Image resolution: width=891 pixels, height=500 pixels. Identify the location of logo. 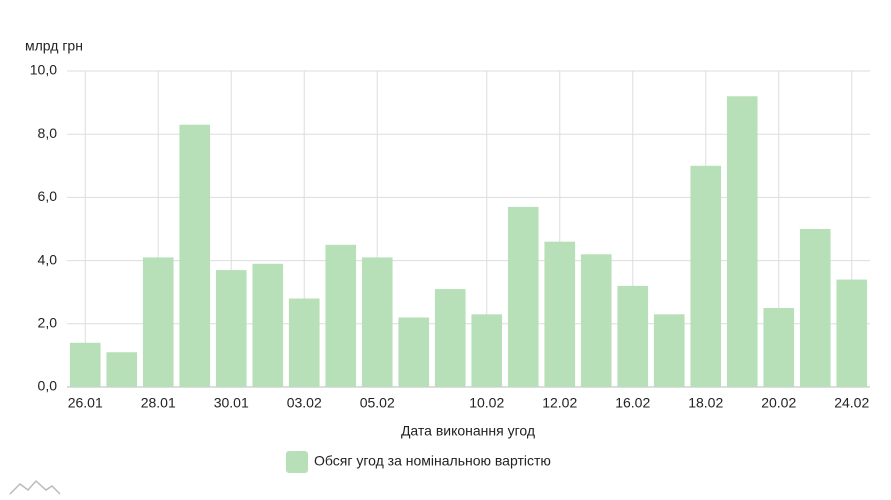
(35, 487).